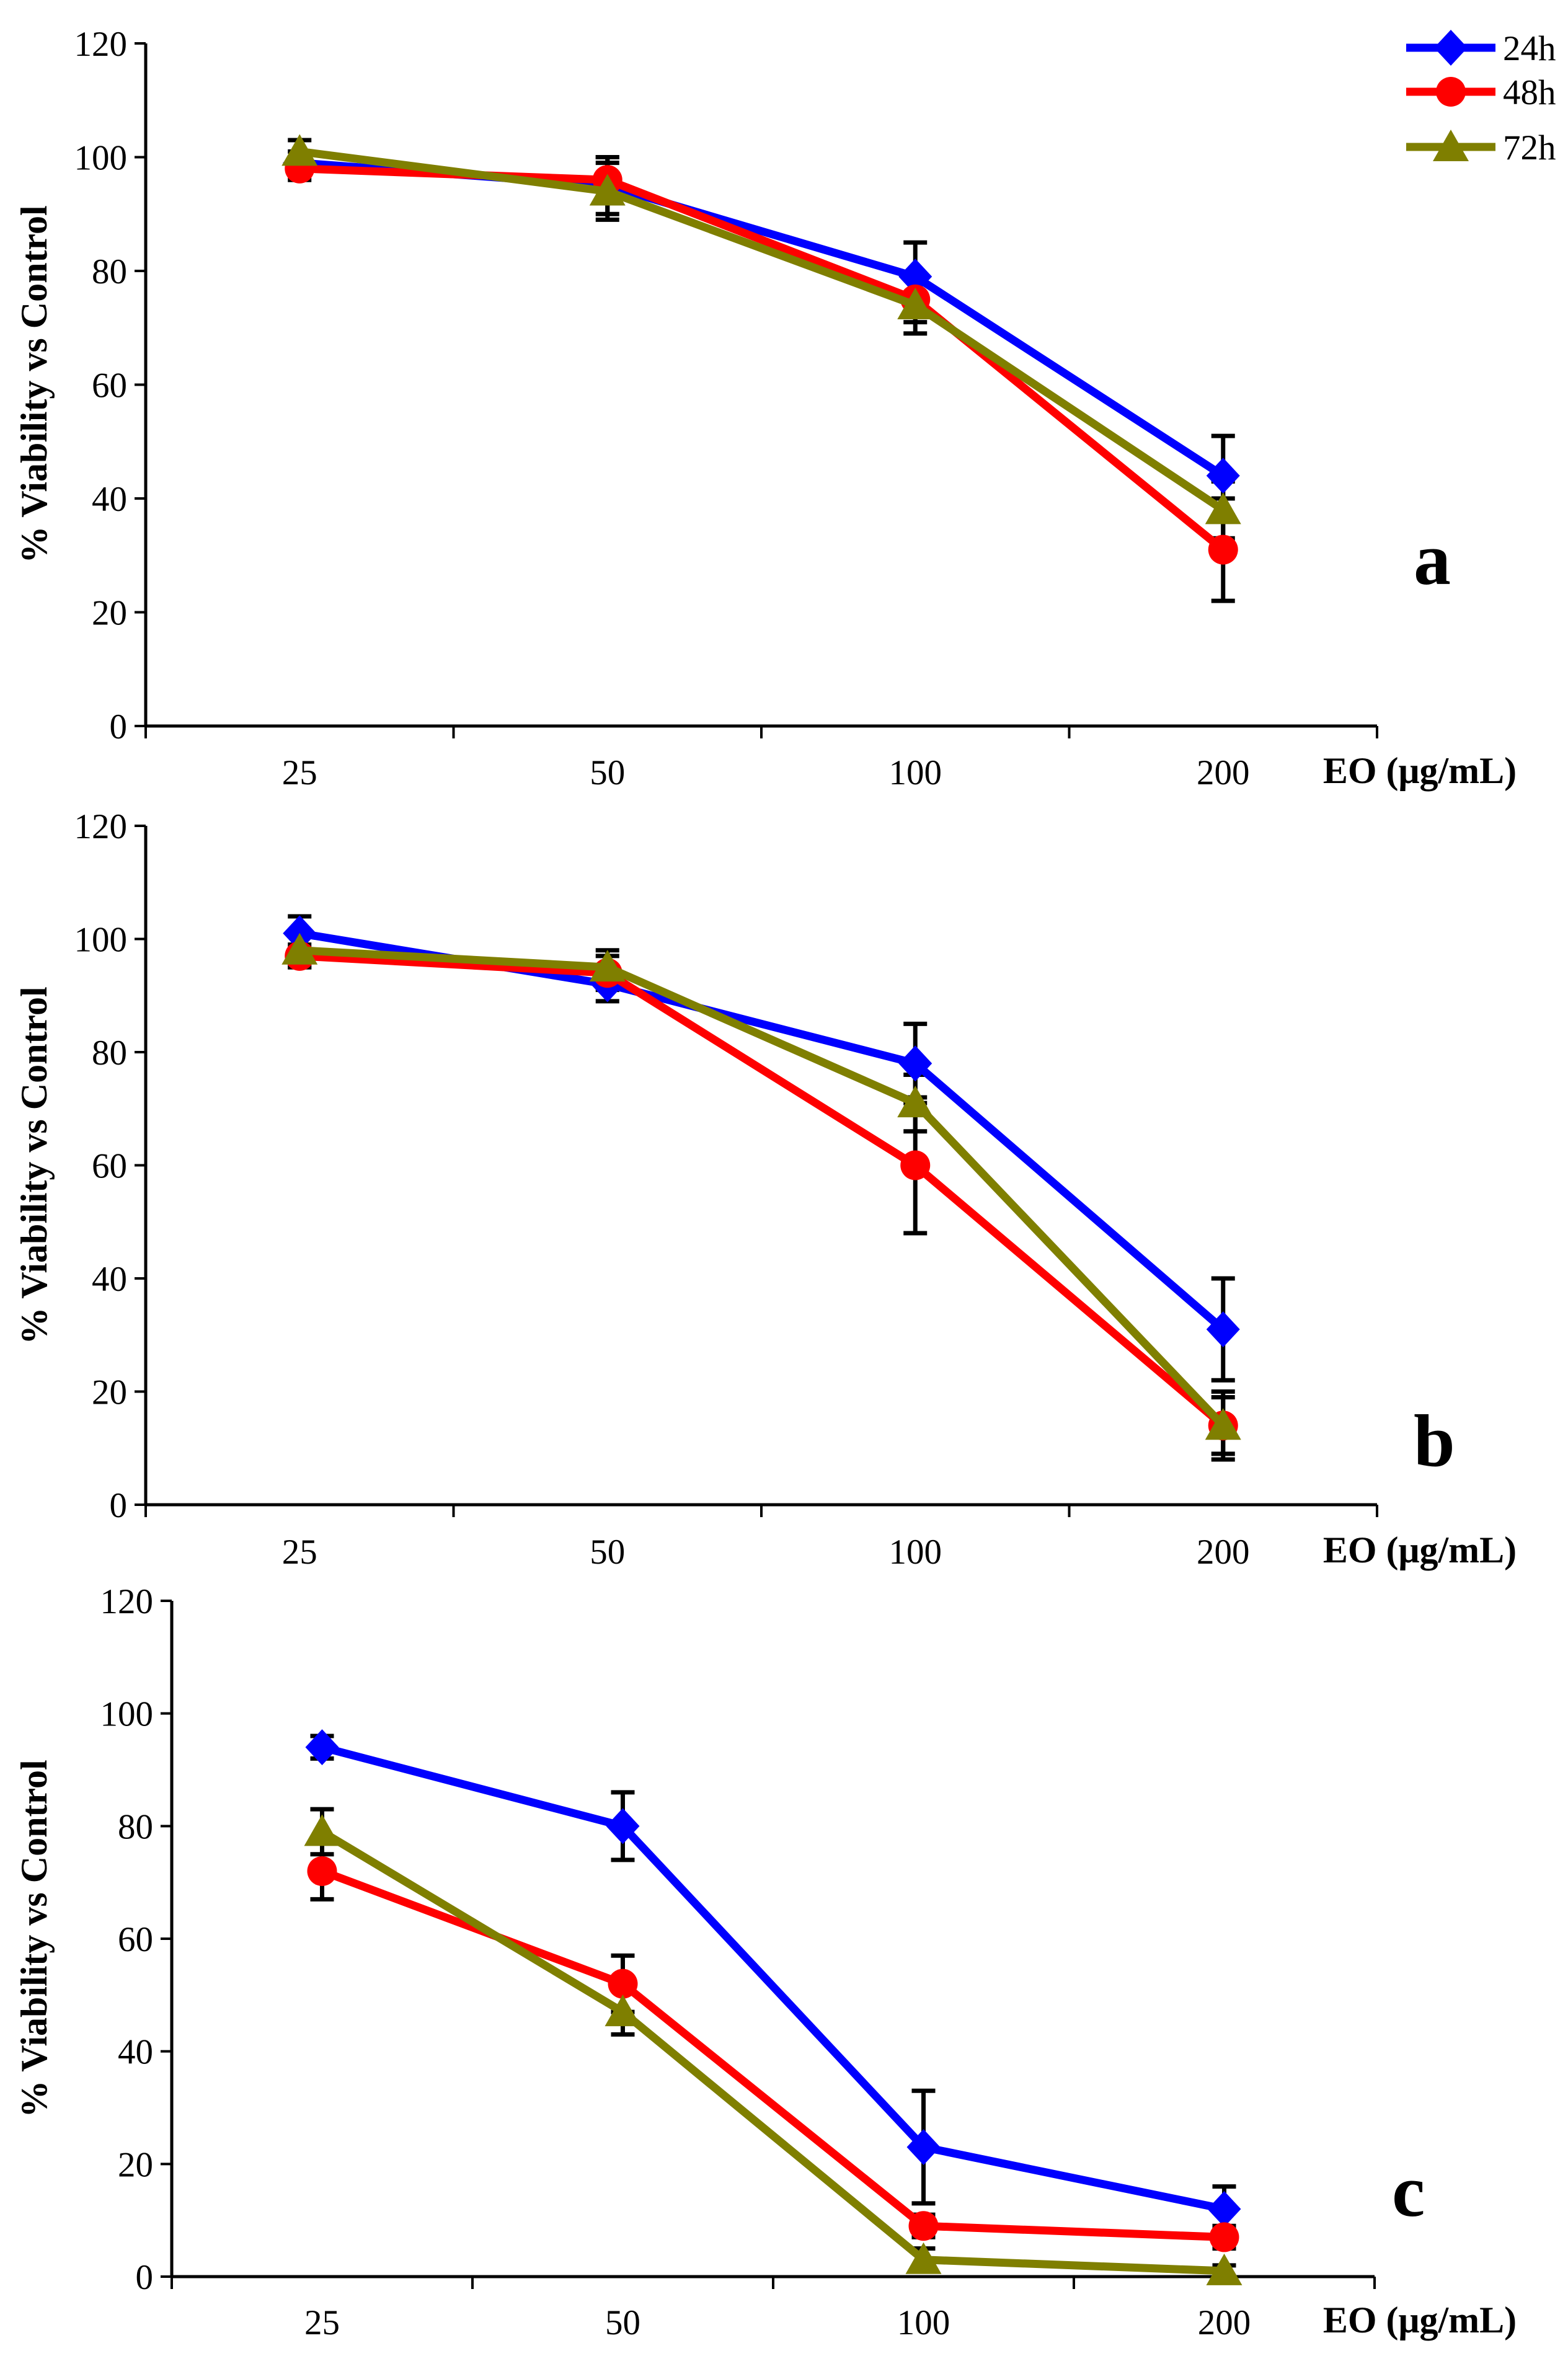 The width and height of the screenshot is (1568, 2369). I want to click on legend-label: 72h, so click(1529, 147).